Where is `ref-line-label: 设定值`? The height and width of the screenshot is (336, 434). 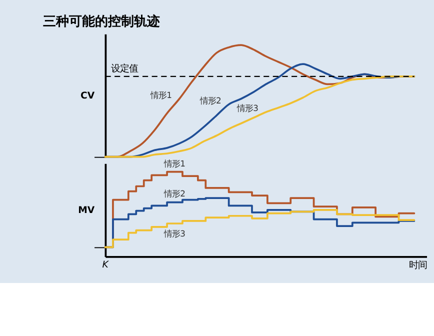 ref-line-label: 设定值 is located at coordinates (124, 69).